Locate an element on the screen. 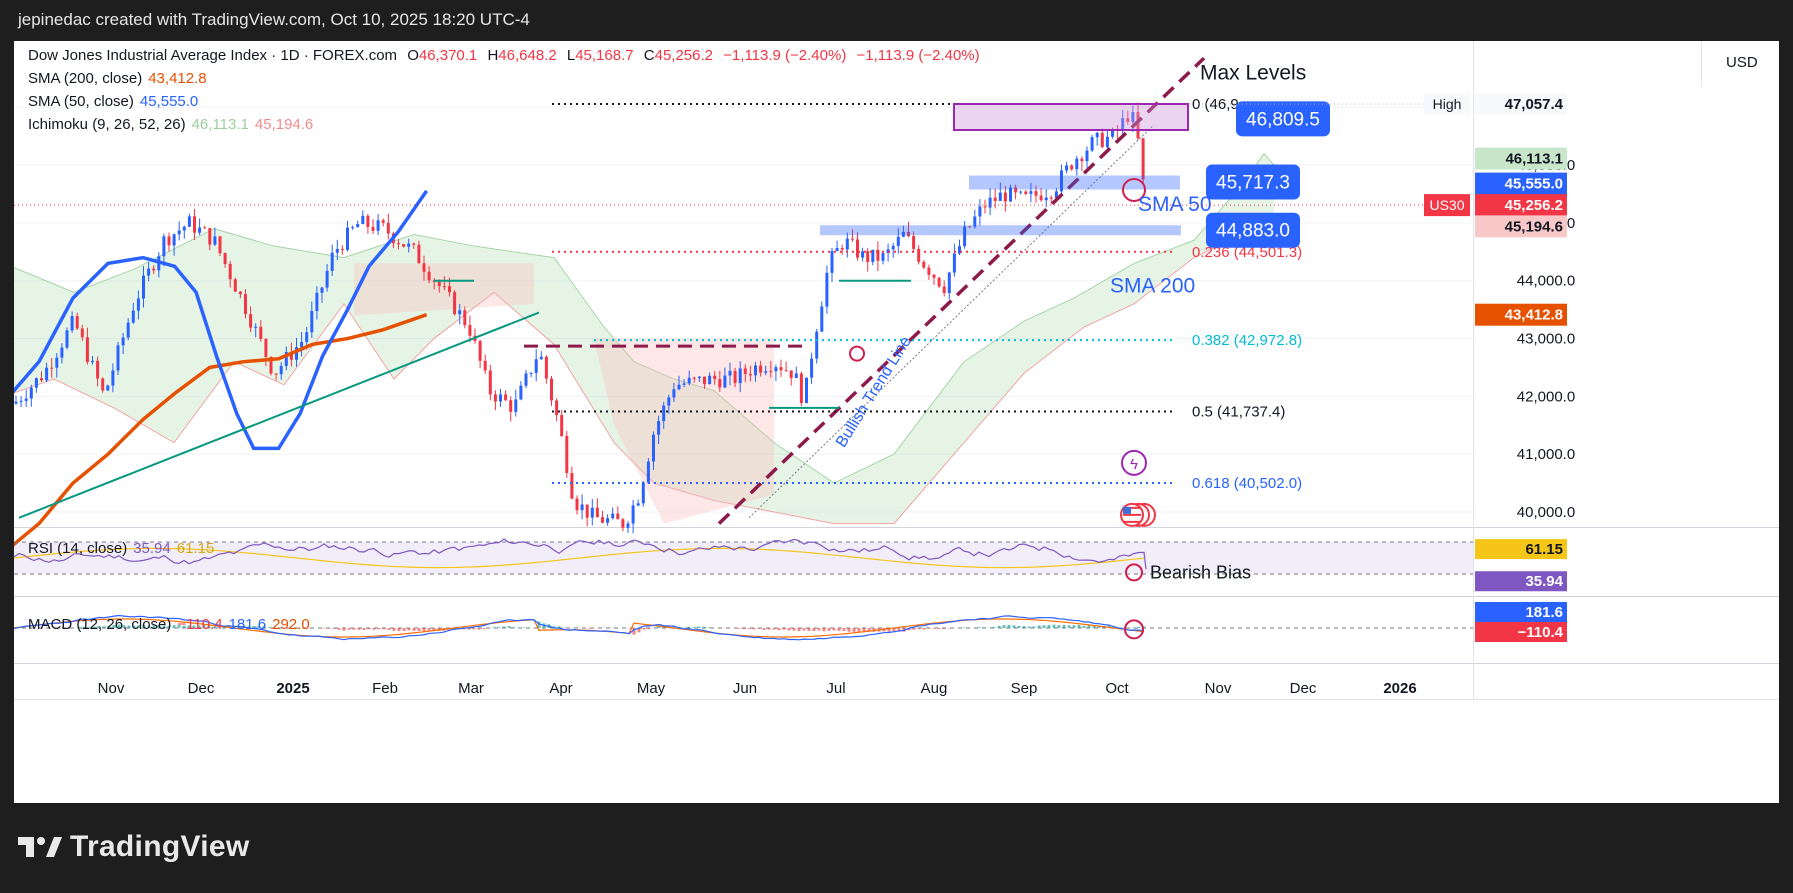 This screenshot has height=893, width=1793. legend-rsi: RSI (14, close) 35.94 61.15 is located at coordinates (121, 548).